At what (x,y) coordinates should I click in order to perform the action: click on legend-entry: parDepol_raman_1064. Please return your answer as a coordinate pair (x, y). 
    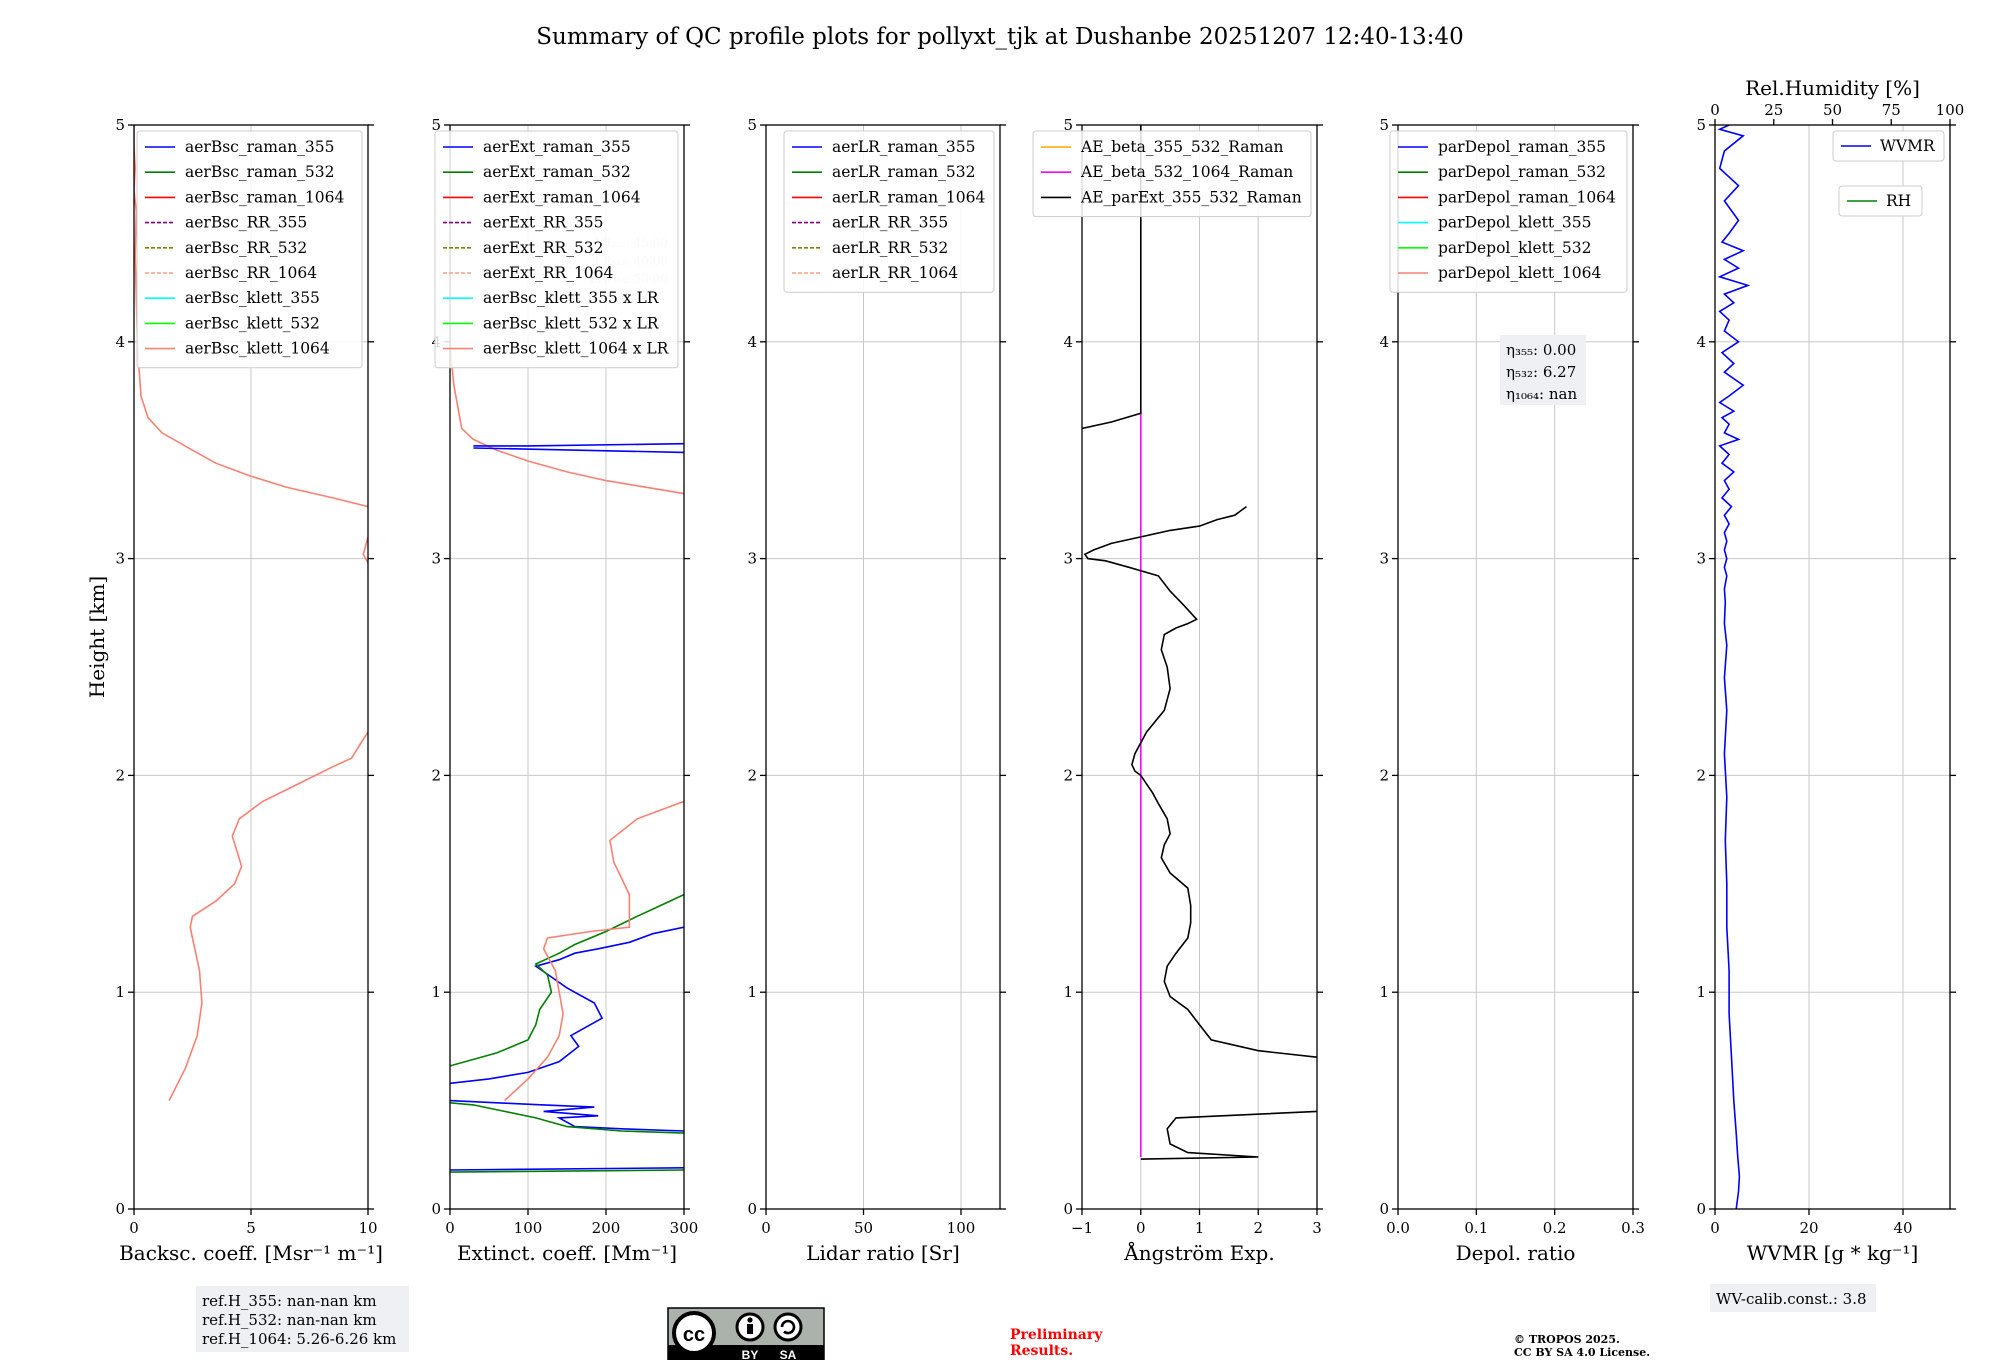
    Looking at the image, I should click on (1527, 197).